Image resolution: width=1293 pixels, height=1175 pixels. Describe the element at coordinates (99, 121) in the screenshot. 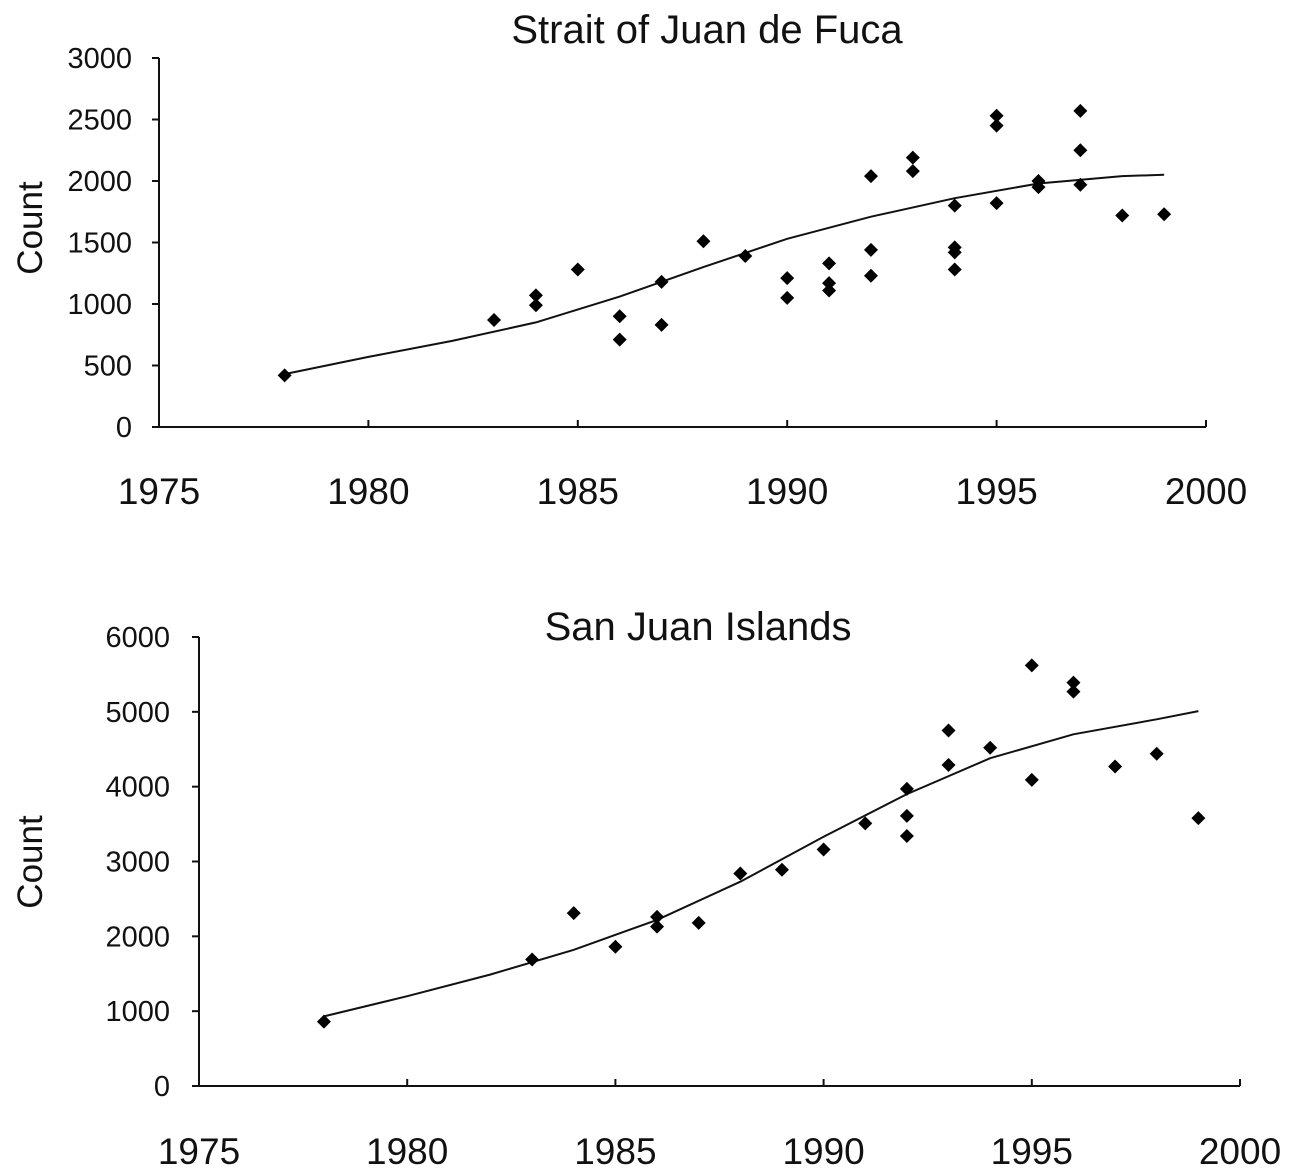

I see `y-tick-label: 2500` at that location.